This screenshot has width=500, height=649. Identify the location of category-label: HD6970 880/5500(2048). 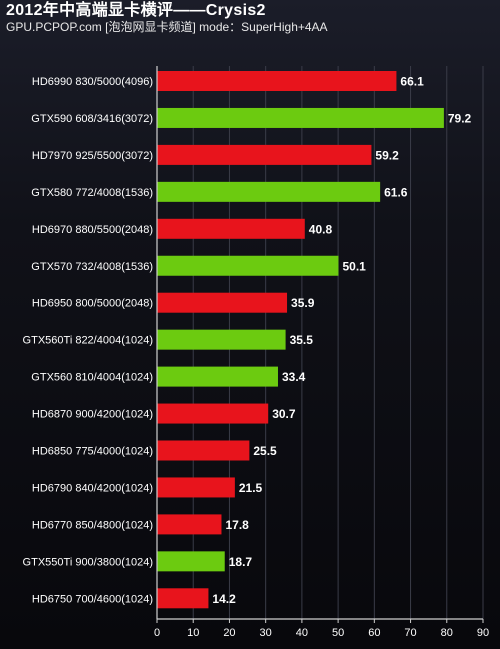
(92, 230).